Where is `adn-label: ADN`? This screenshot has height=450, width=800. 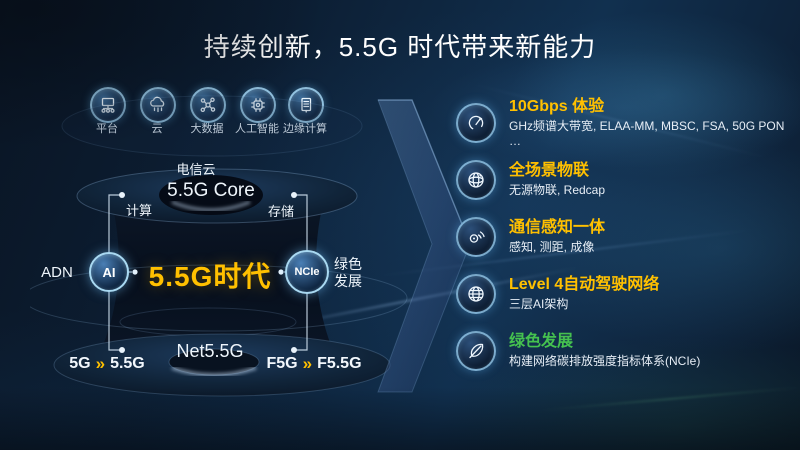
adn-label: ADN is located at coordinates (57, 272).